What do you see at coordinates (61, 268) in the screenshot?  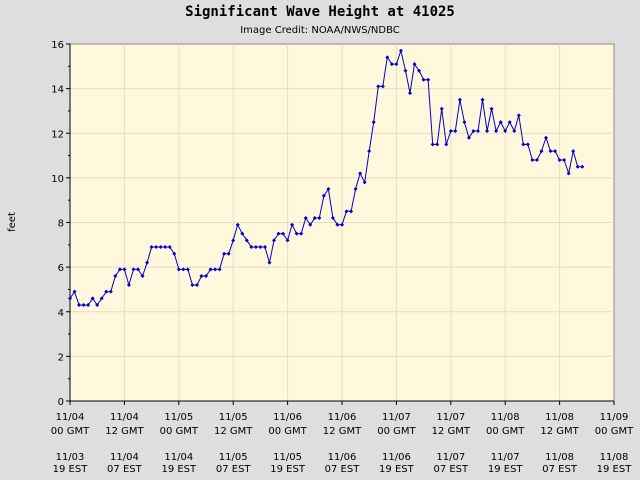 I see `y-tick-label: 6` at bounding box center [61, 268].